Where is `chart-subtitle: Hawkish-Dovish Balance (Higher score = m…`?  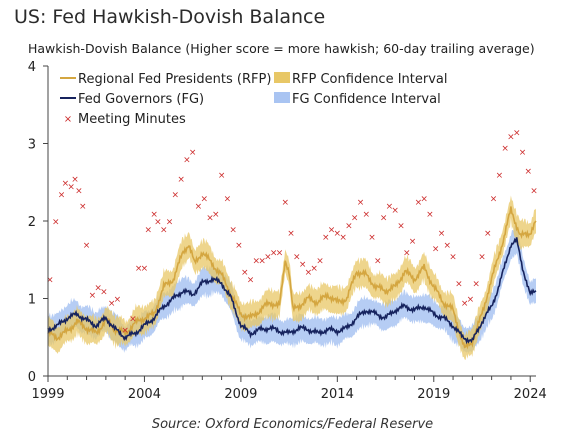
chart-subtitle: Hawkish-Dovish Balance (Higher score = m… is located at coordinates (281, 48).